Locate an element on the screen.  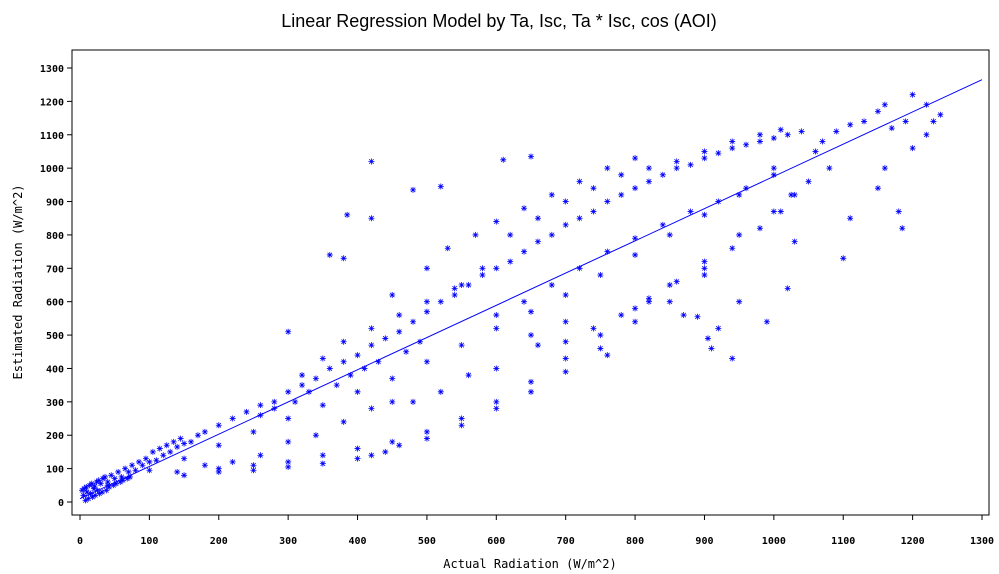
x-tick-label: 900 is located at coordinates (704, 541).